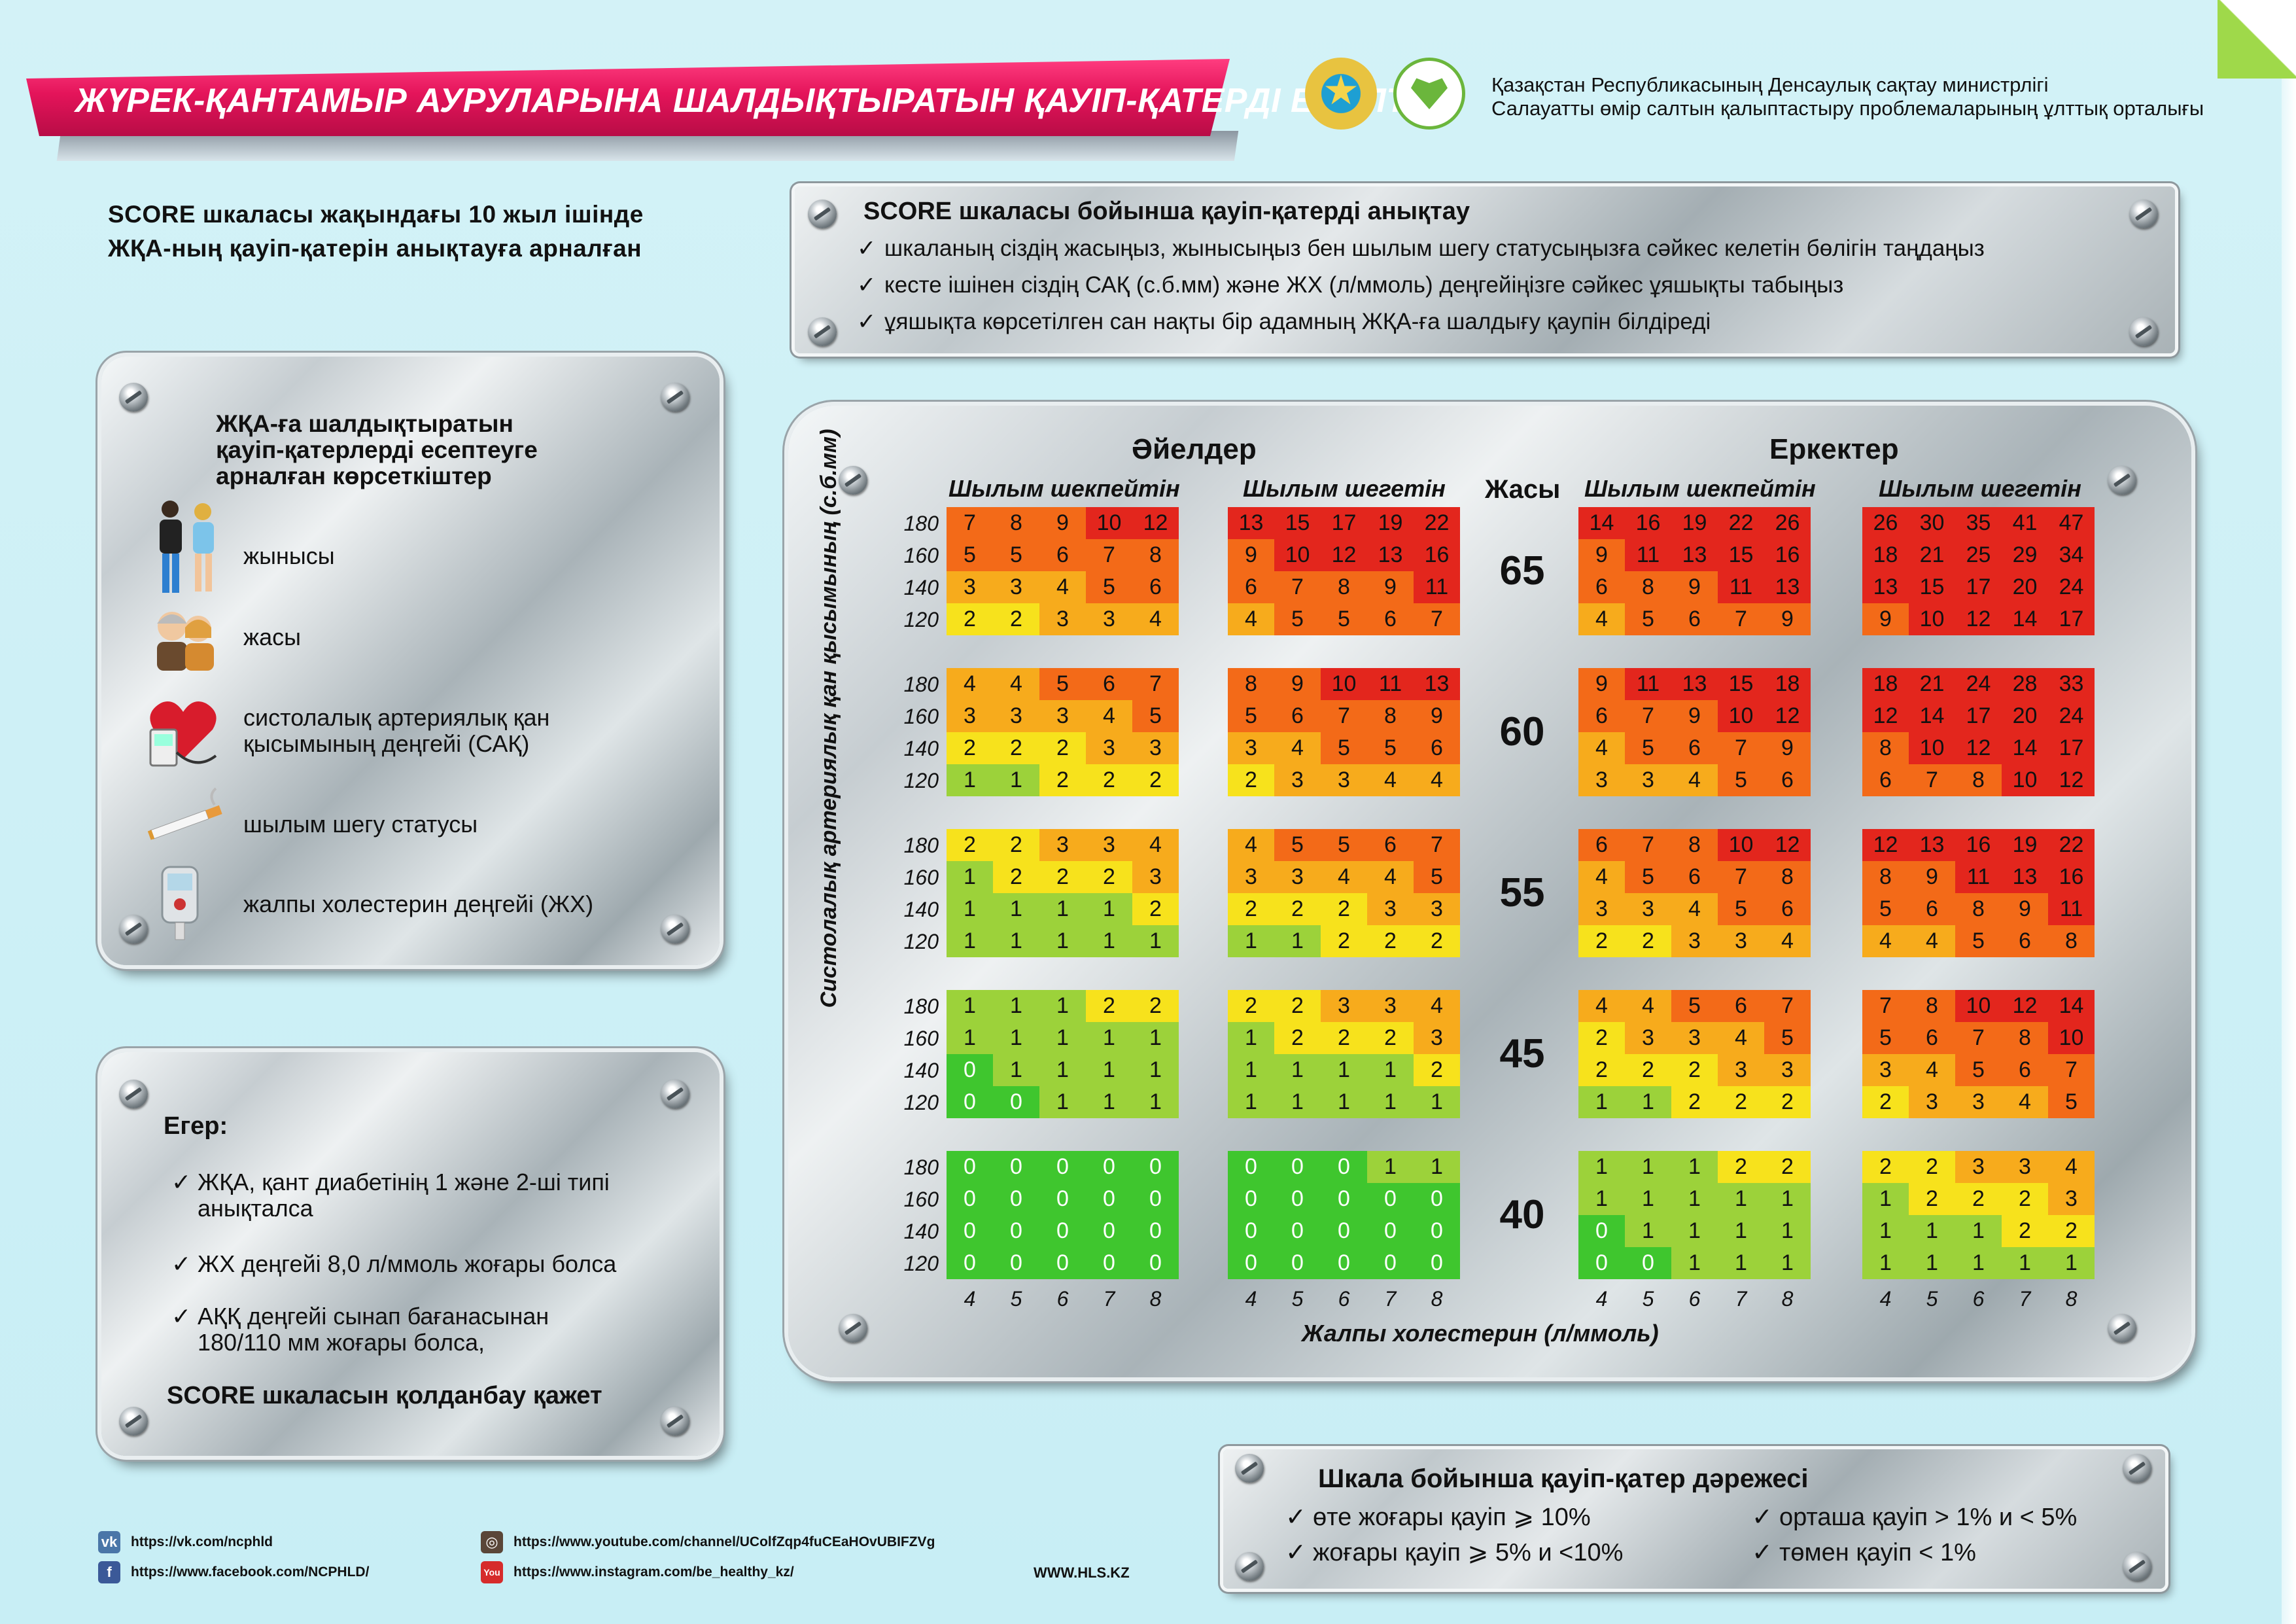  Describe the element at coordinates (921, 748) in the screenshot. I see `sbp-tick-label: 140` at that location.